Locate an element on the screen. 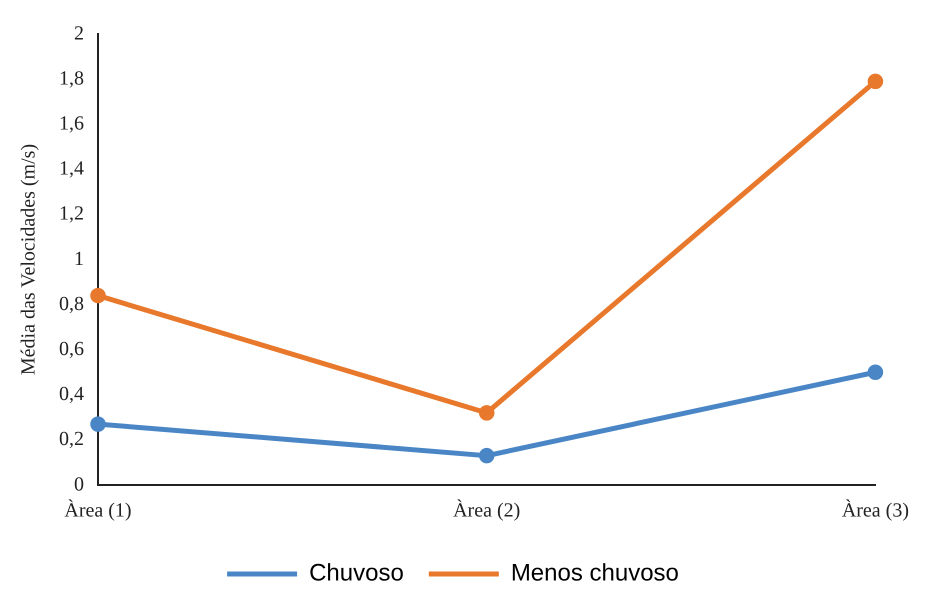 This screenshot has height=604, width=931. legend-label: Chuvoso is located at coordinates (356, 573).